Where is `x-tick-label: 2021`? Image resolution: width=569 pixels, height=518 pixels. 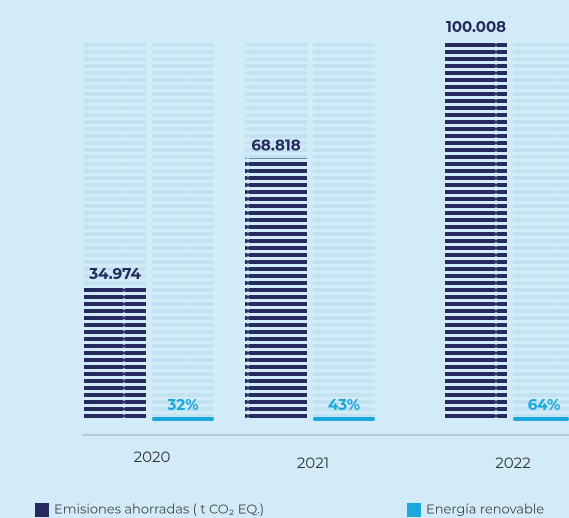 x-tick-label: 2021 is located at coordinates (313, 462).